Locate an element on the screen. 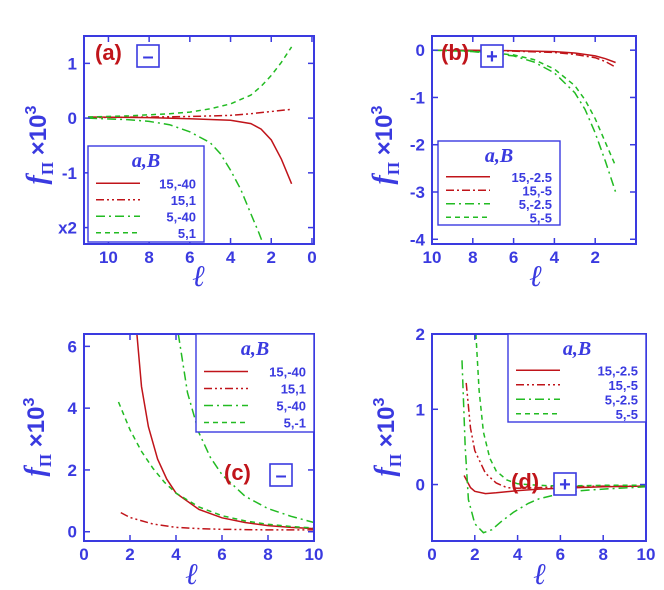 The height and width of the screenshot is (590, 664). y-tick-label: -2 is located at coordinates (417, 145).